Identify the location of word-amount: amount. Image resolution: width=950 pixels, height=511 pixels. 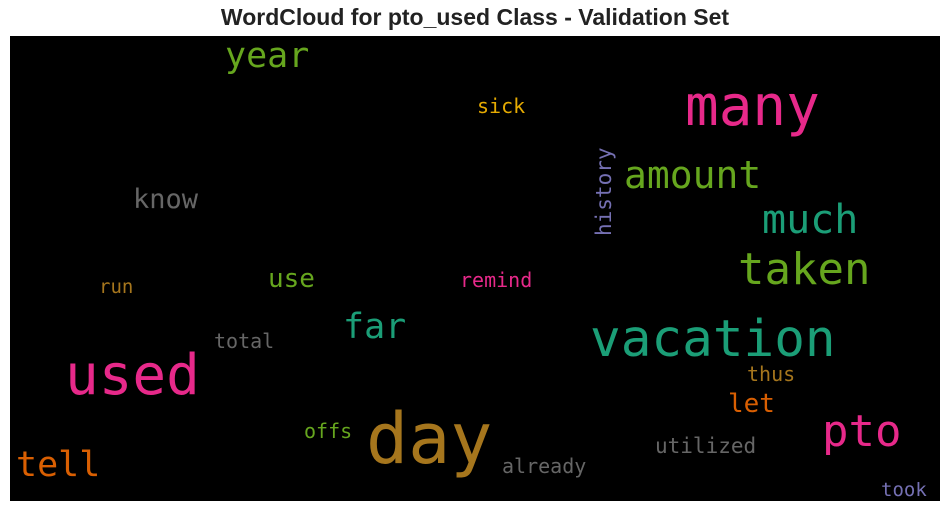
(693, 175).